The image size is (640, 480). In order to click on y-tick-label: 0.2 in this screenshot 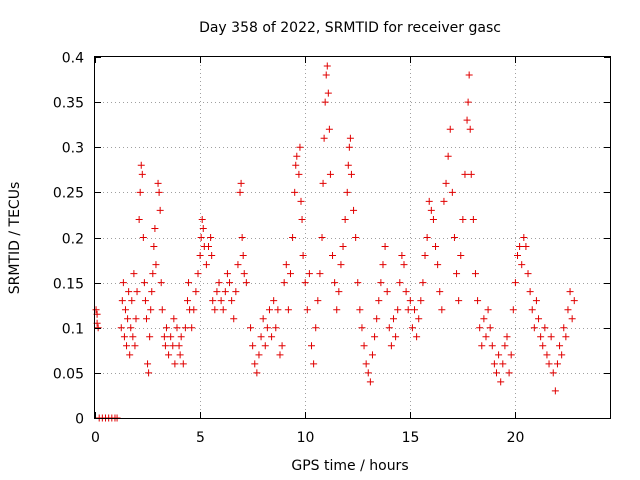, I will do `click(73, 240)`.